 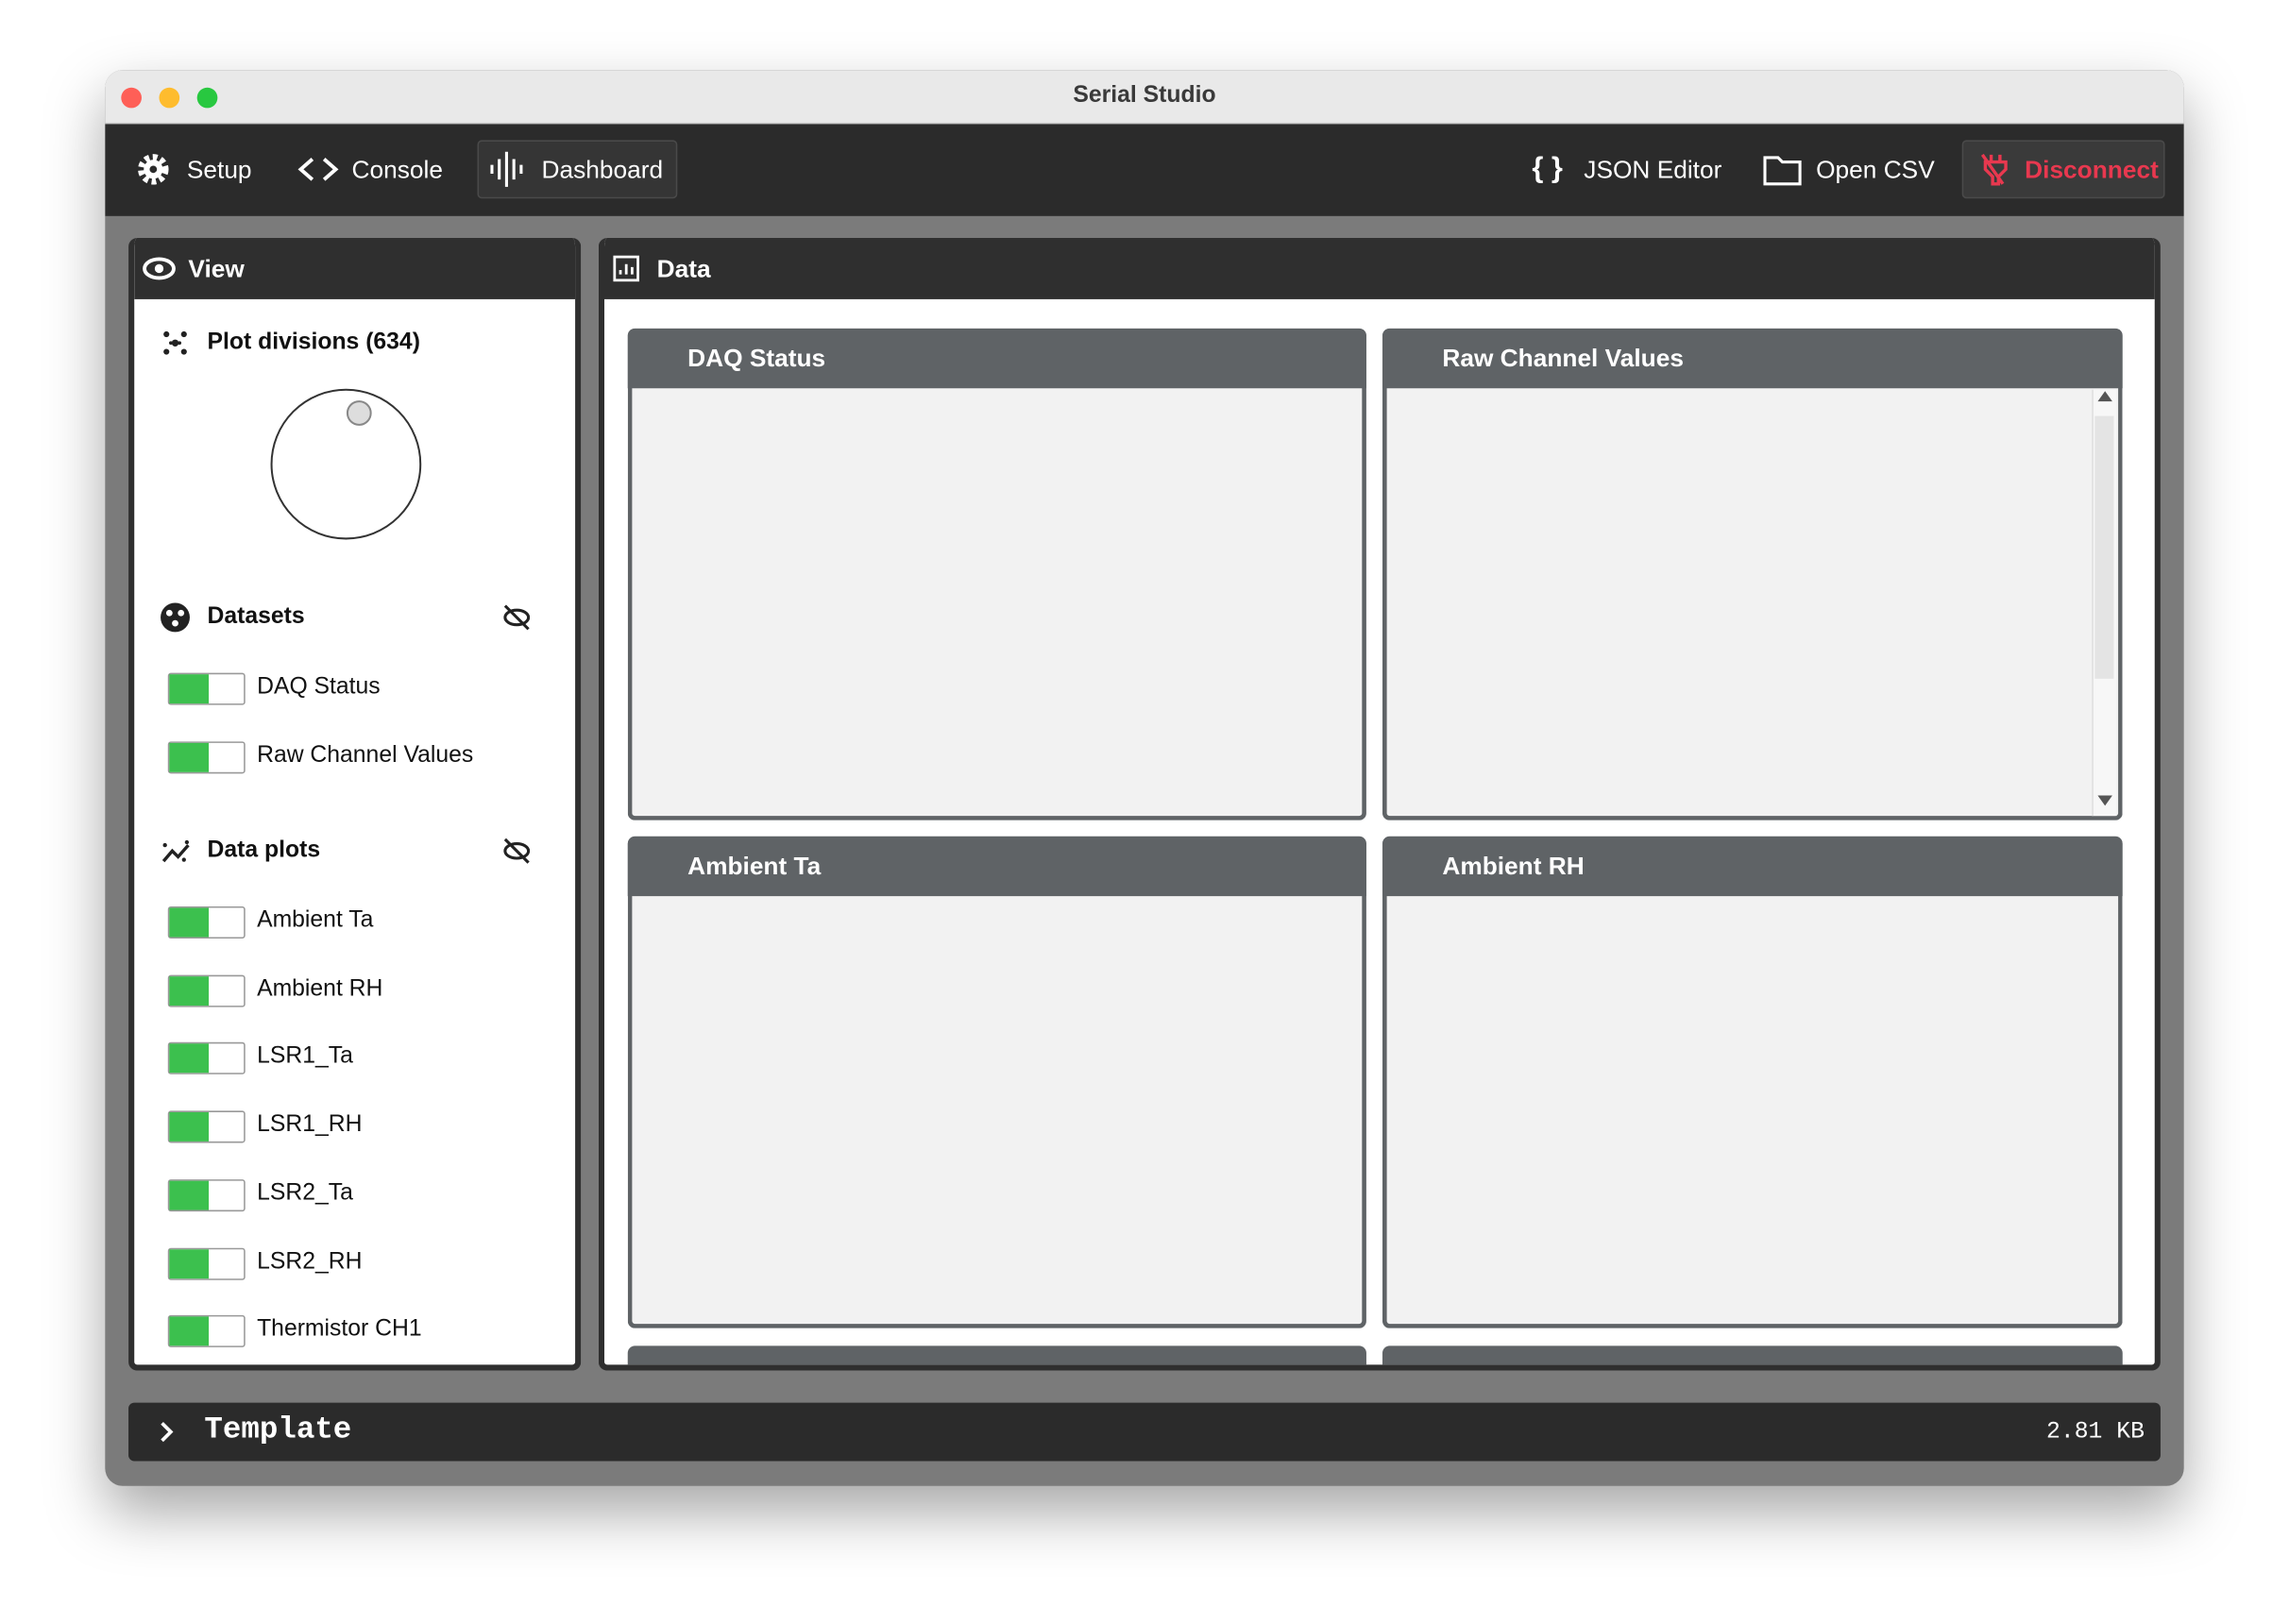 What do you see at coordinates (1994, 169) in the screenshot?
I see `disconnect-icon` at bounding box center [1994, 169].